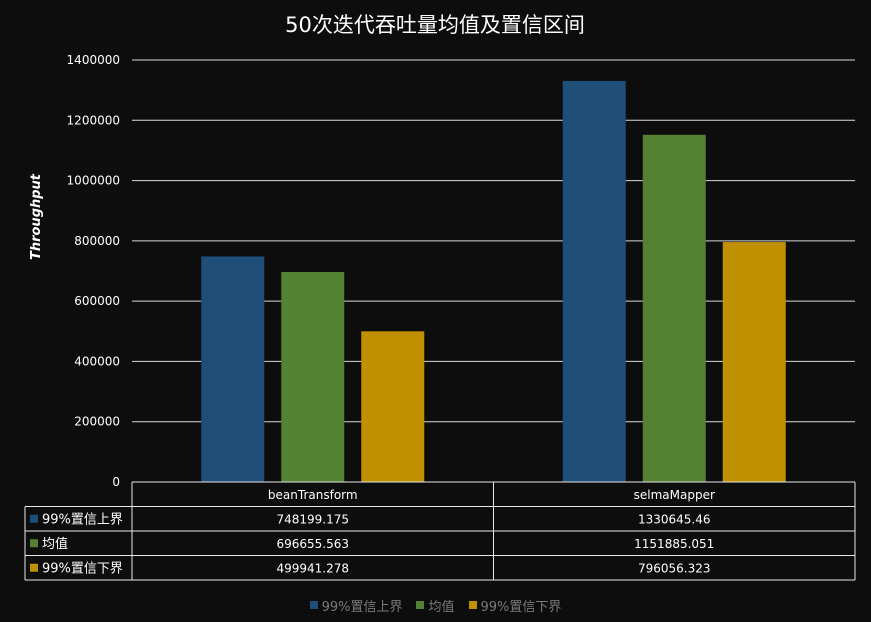 This screenshot has width=871, height=622. Describe the element at coordinates (93, 60) in the screenshot. I see `y-tick-label: 1400000` at that location.